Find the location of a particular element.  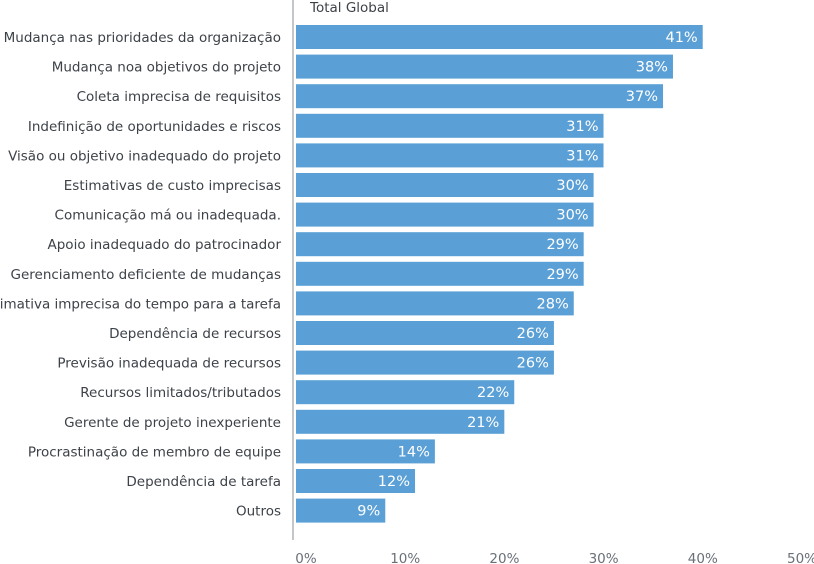

category-label: Apoio inadequado do patrocinador is located at coordinates (165, 245).